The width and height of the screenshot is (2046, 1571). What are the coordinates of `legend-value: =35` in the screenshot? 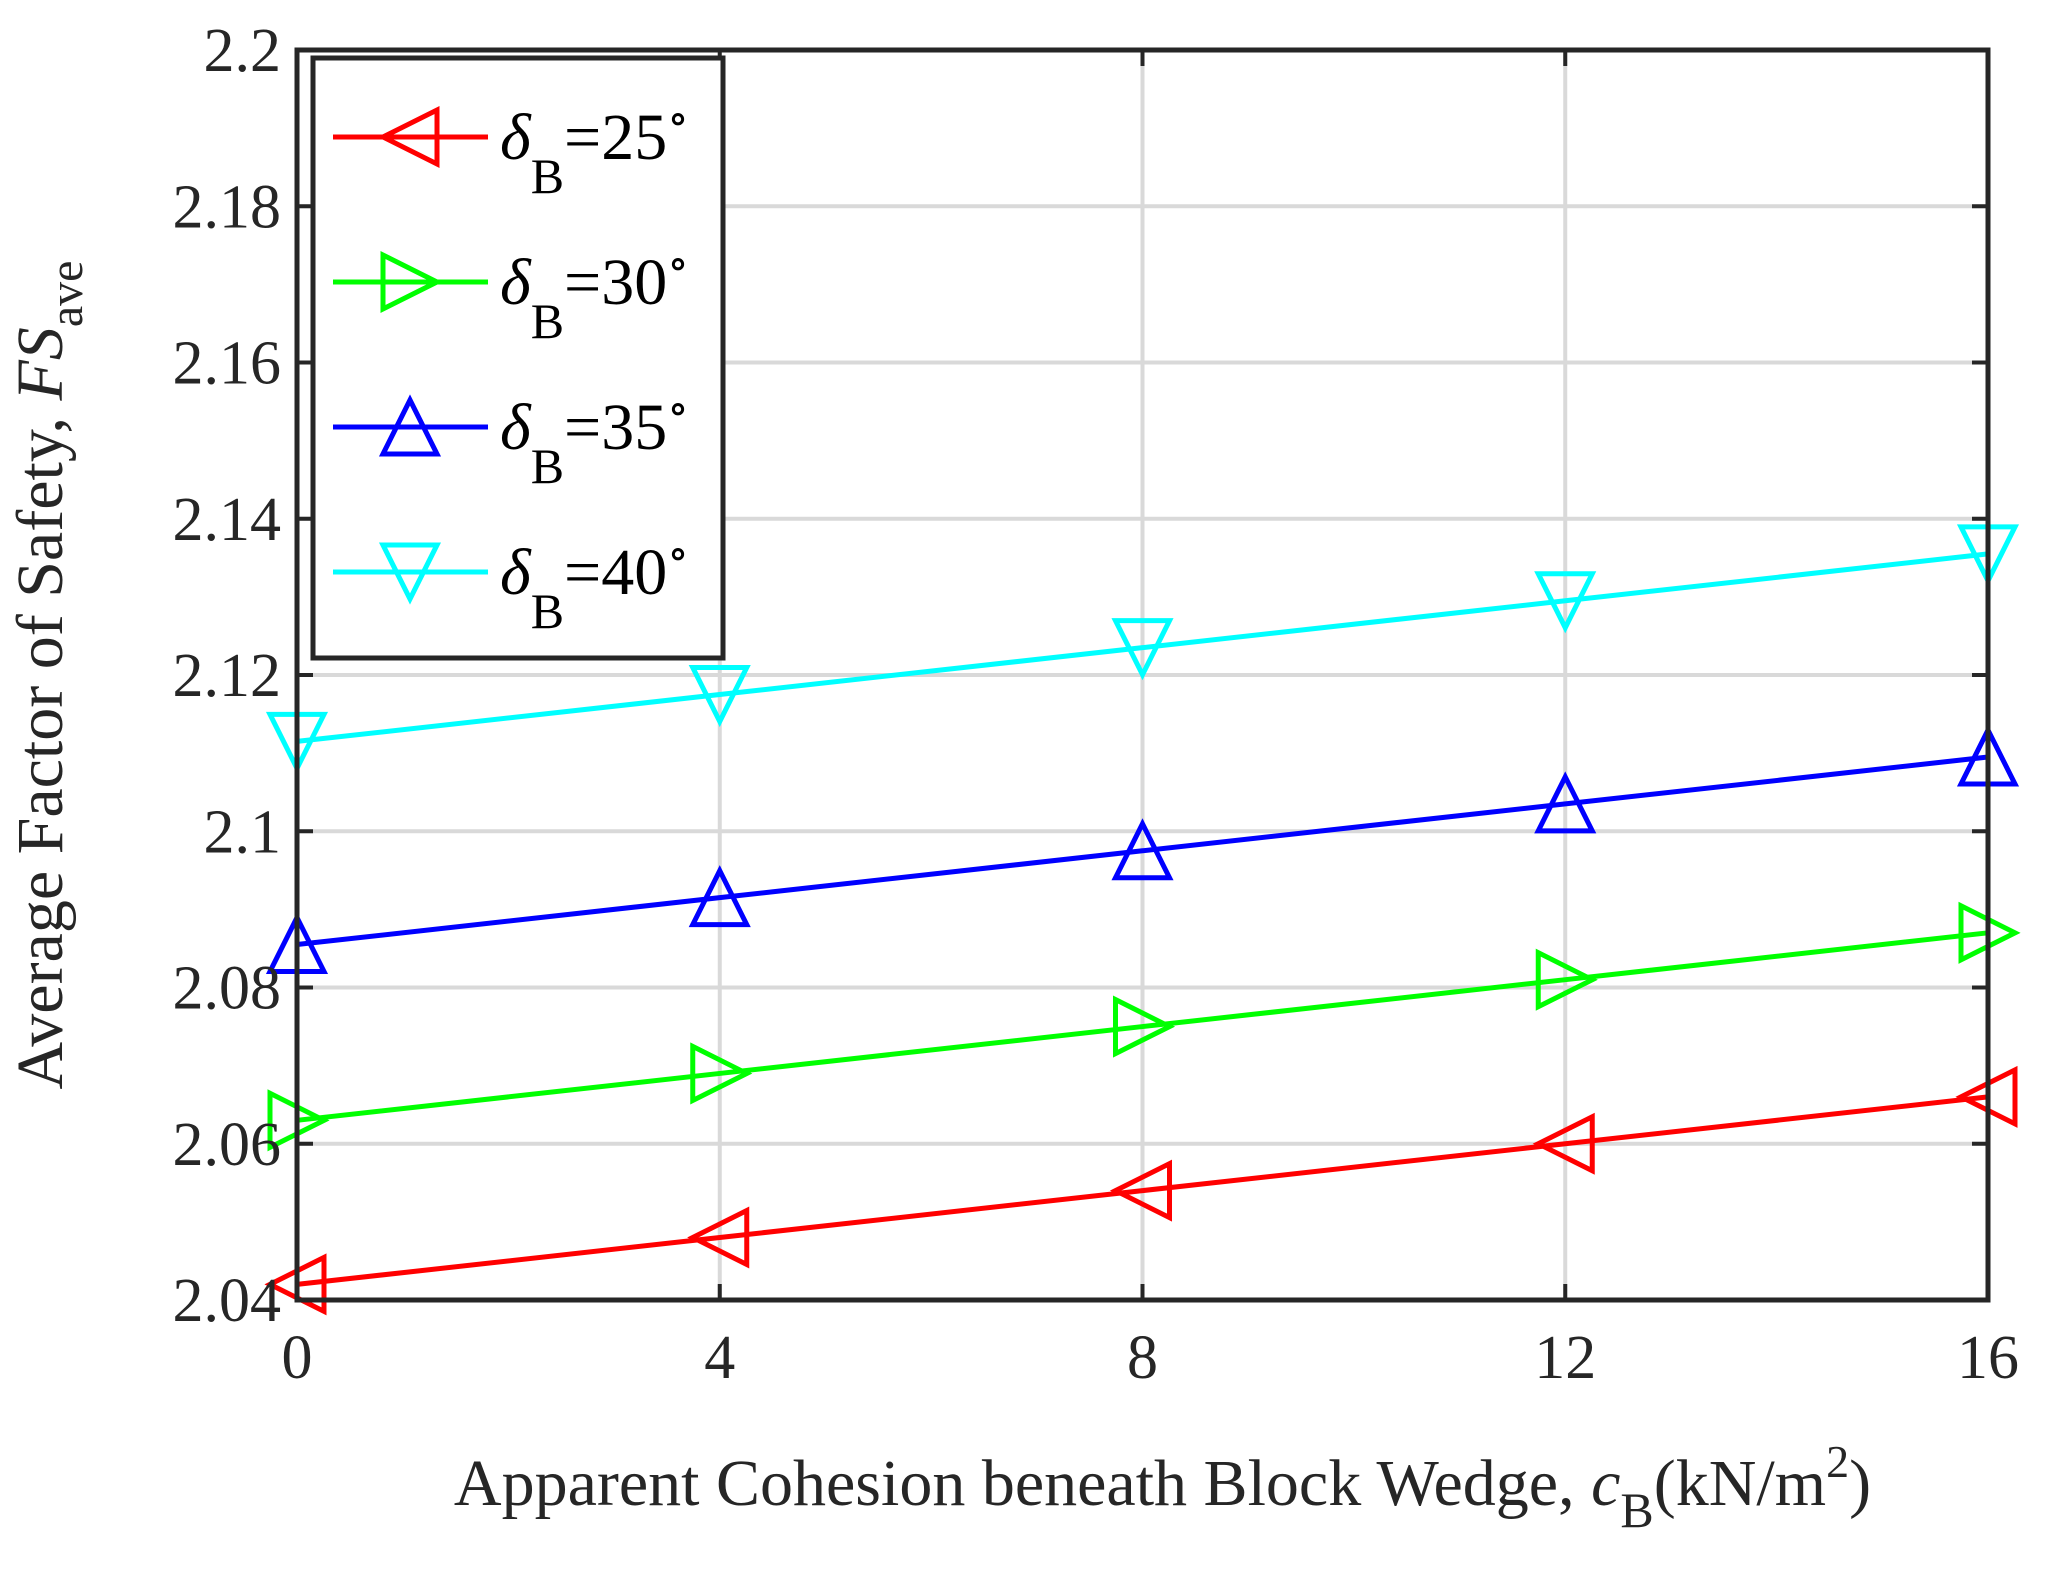 It's located at (615, 427).